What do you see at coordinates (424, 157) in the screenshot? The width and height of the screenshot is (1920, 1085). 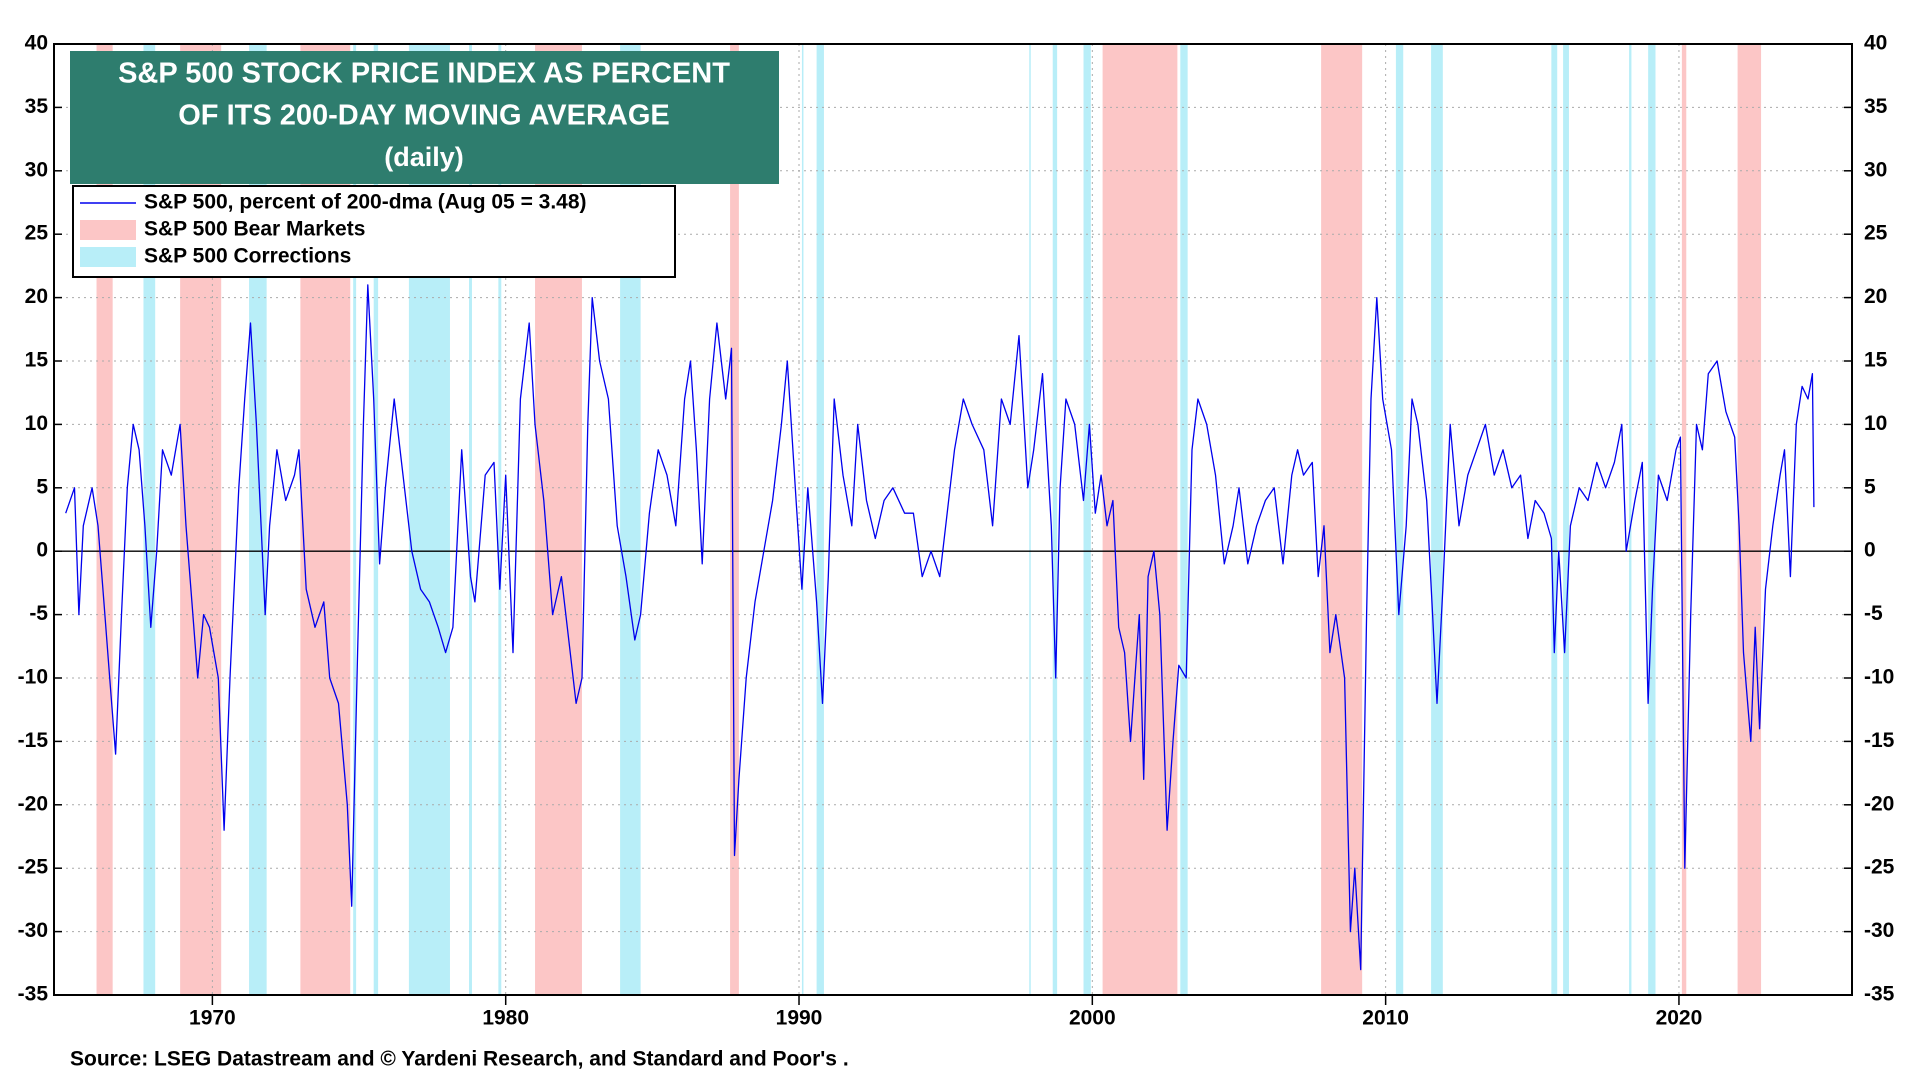 I see `chart-subtitle: (daily)` at bounding box center [424, 157].